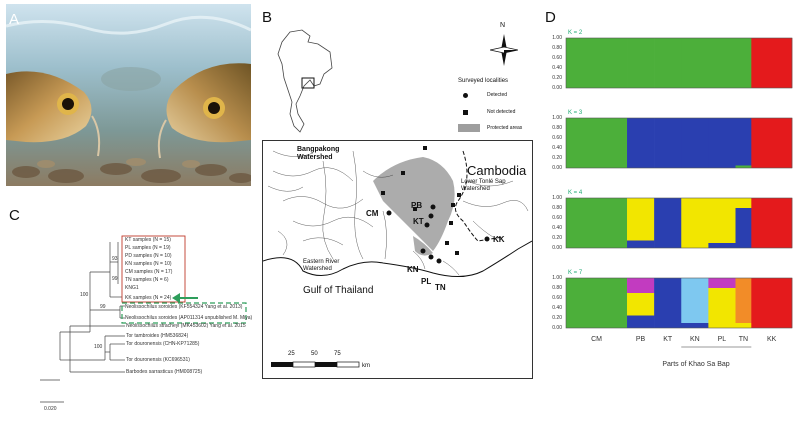 The width and height of the screenshot is (800, 445). Describe the element at coordinates (641, 304) in the screenshot. I see `structure-bar-pb-yellow` at that location.